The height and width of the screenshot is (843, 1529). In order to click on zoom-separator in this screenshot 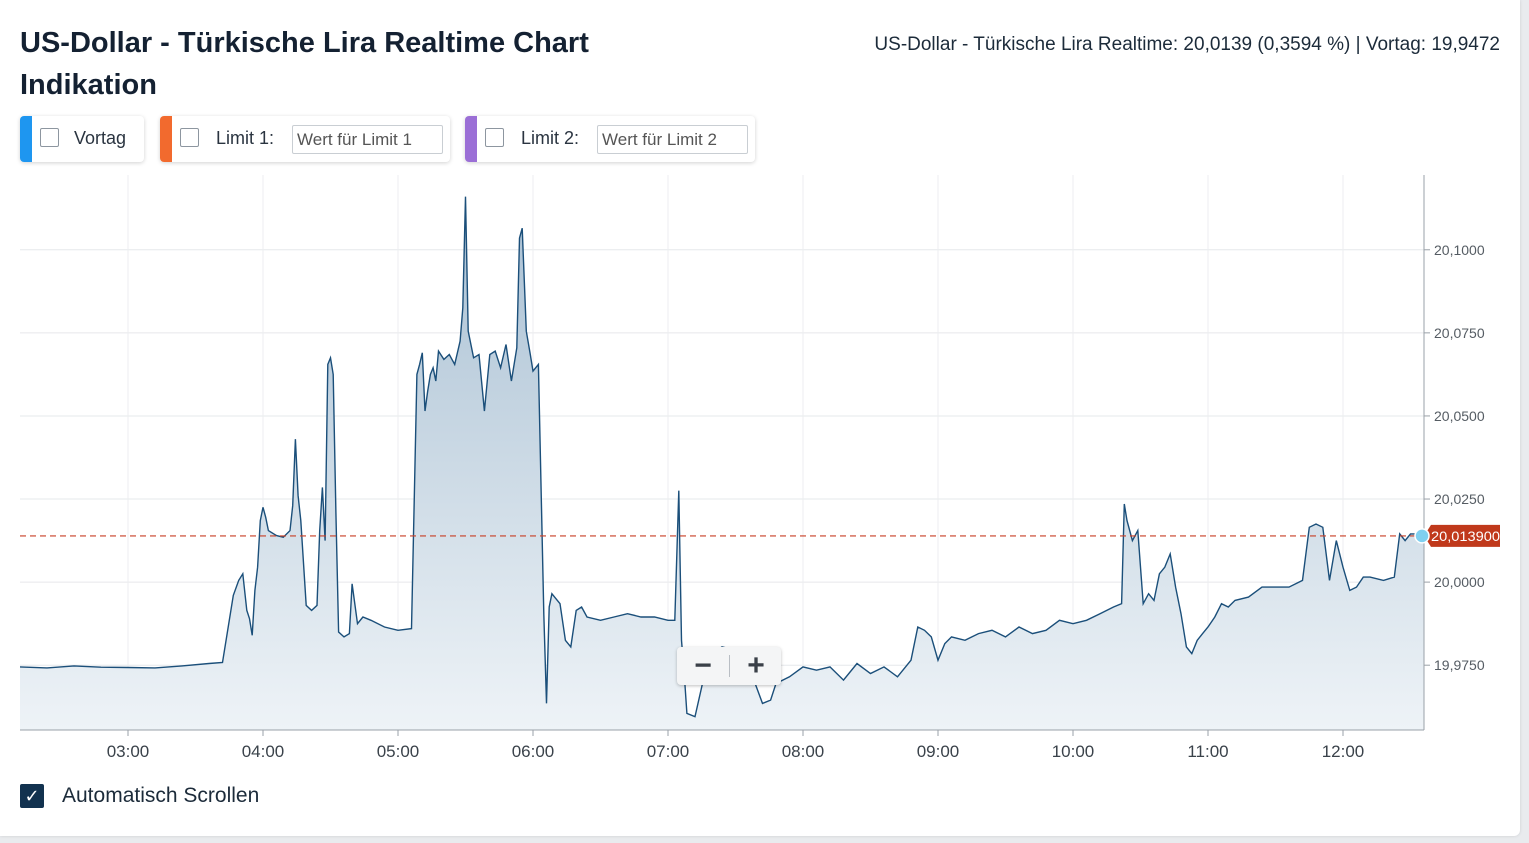, I will do `click(729, 666)`.